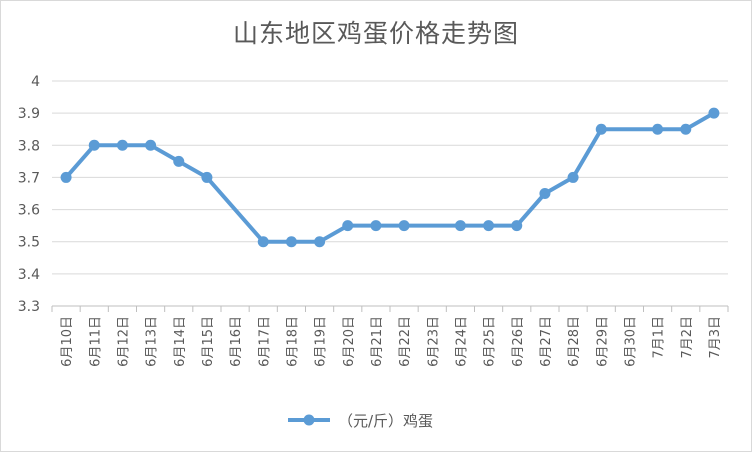 The image size is (752, 452). I want to click on x-tick-label: 6月11日, so click(95, 341).